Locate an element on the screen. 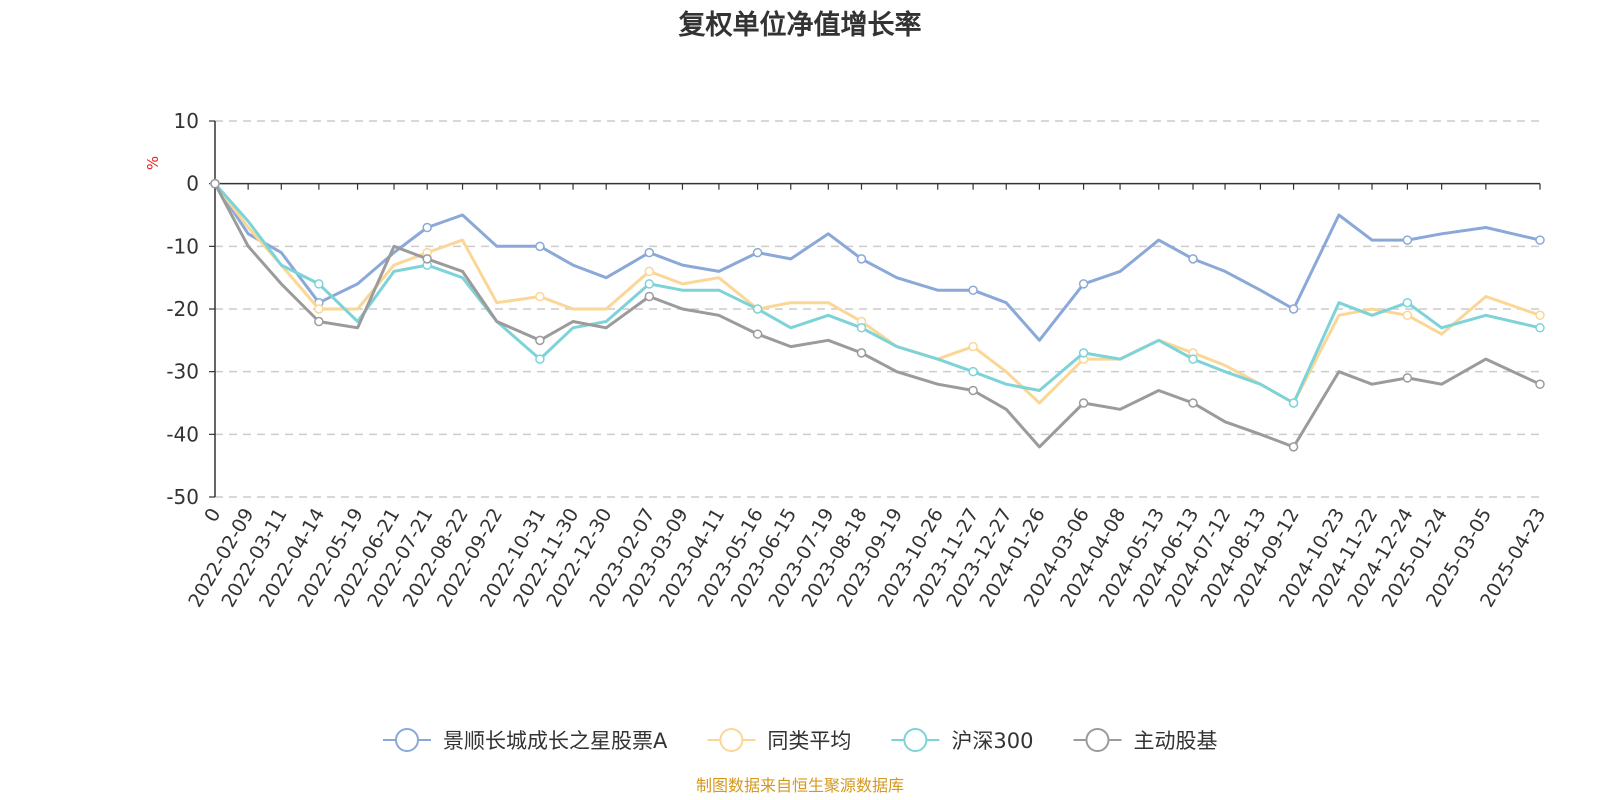 The height and width of the screenshot is (800, 1600). y-axis-ticks: 10 0 -10 -20 -30 -40 -50 is located at coordinates (190, 309).